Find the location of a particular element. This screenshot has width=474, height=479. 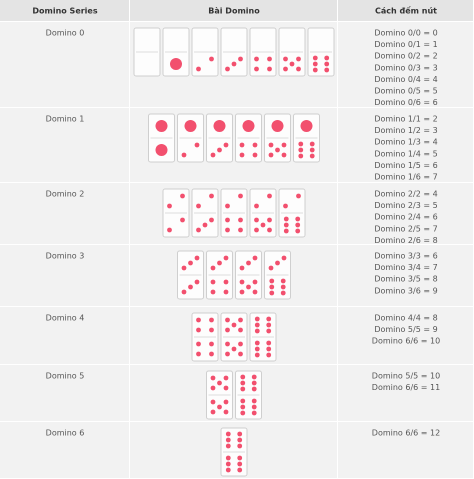

count-text: Domino 3/3 = 6 is located at coordinates (405, 256).